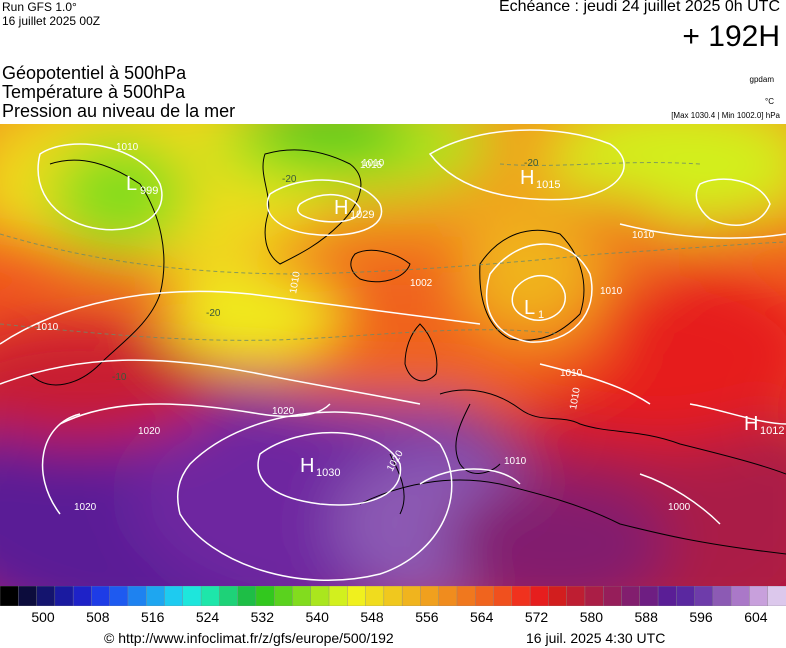 Image resolution: width=786 pixels, height=648 pixels. I want to click on forecast-valid-time: Echéance : jeudi 24 juillet 2025 0h UTC, so click(639, 7).